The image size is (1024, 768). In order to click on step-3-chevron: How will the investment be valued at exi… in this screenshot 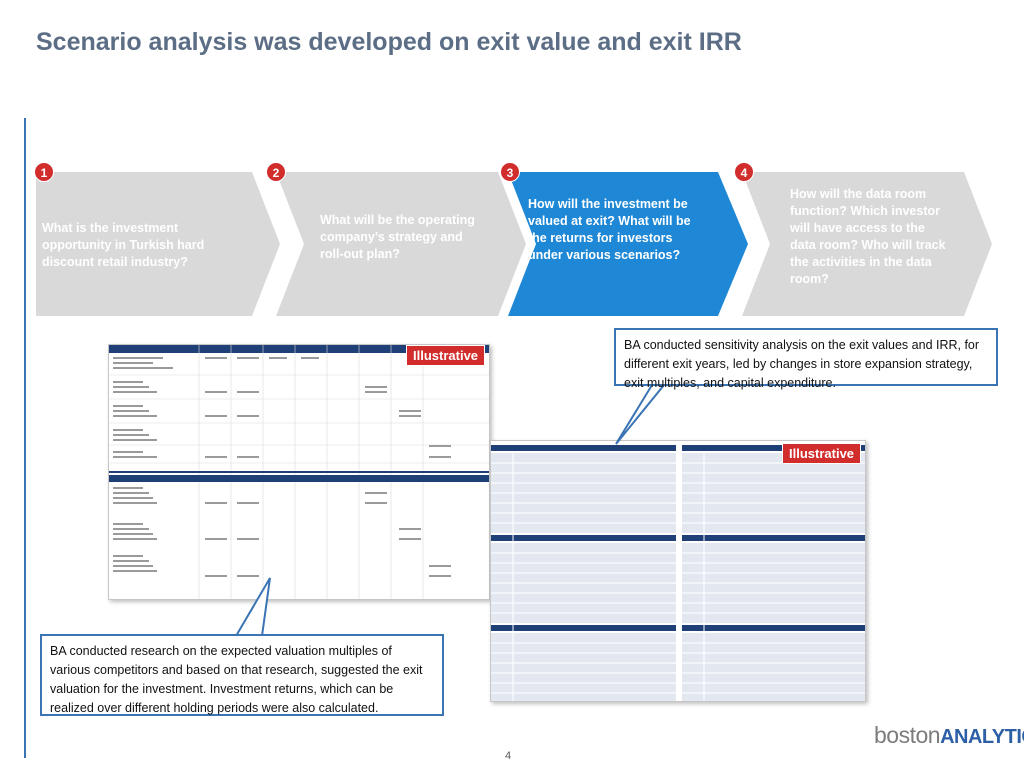, I will do `click(628, 244)`.